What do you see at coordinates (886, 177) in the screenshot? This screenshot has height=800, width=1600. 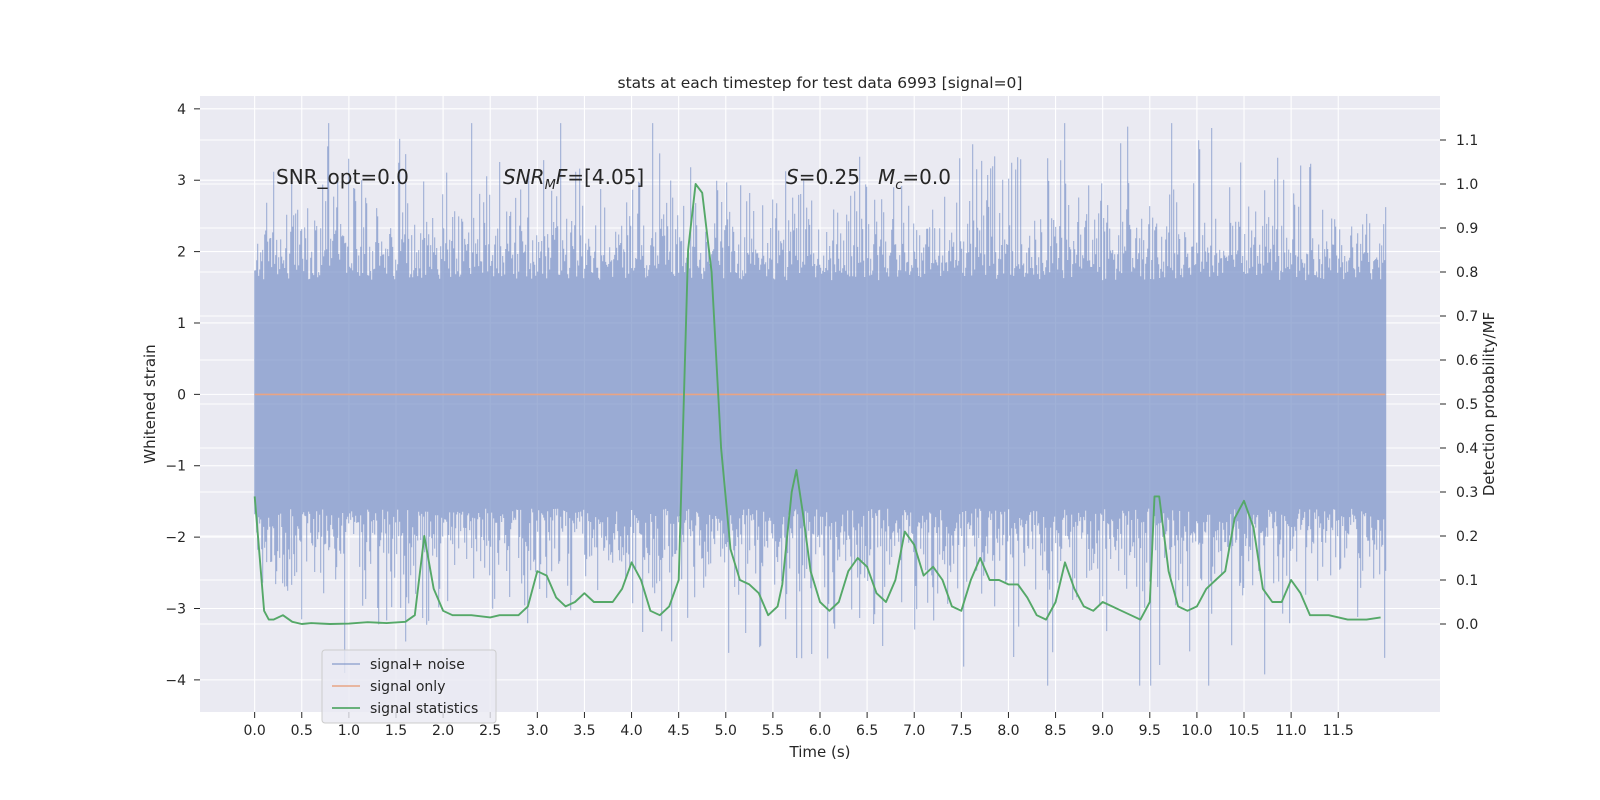 I see `annotation-mc-label: M` at bounding box center [886, 177].